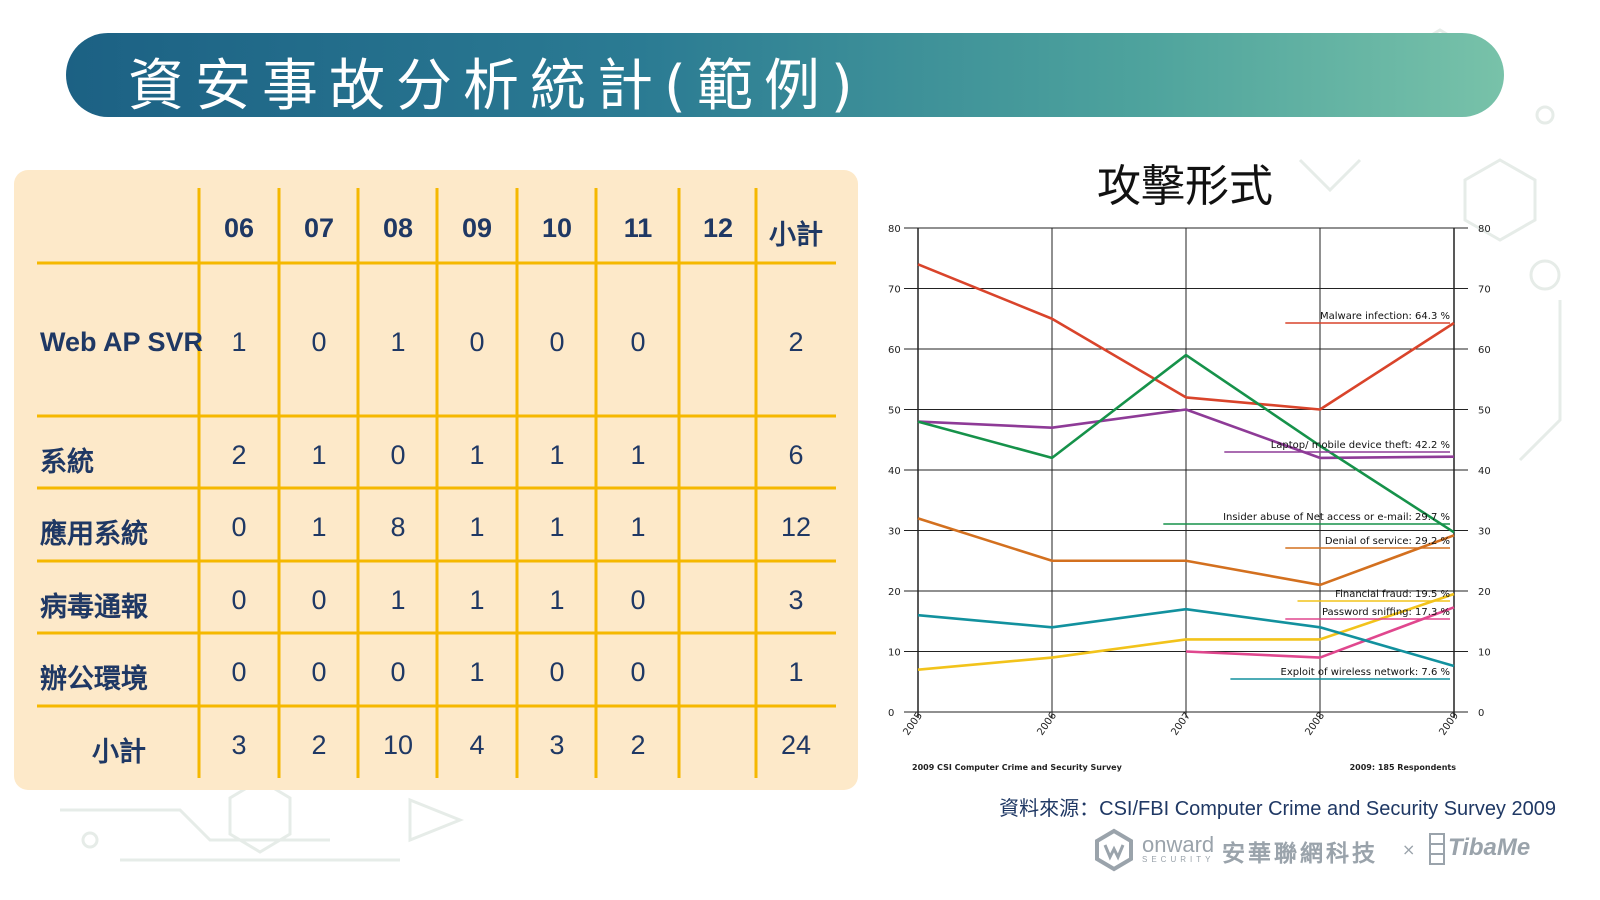 The image size is (1600, 900). I want to click on table-header-cell: 小計, so click(796, 235).